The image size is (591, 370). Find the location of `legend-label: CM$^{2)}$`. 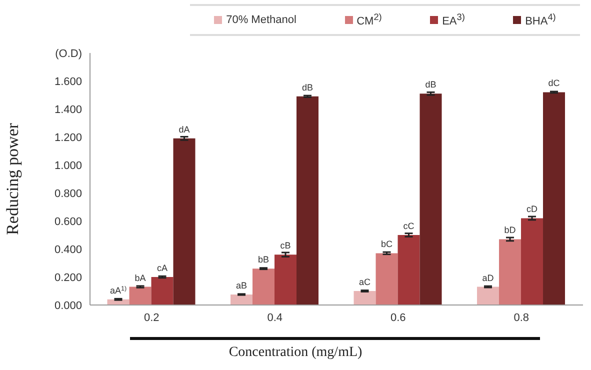

legend-label: CM$^{2)}$ is located at coordinates (369, 20).